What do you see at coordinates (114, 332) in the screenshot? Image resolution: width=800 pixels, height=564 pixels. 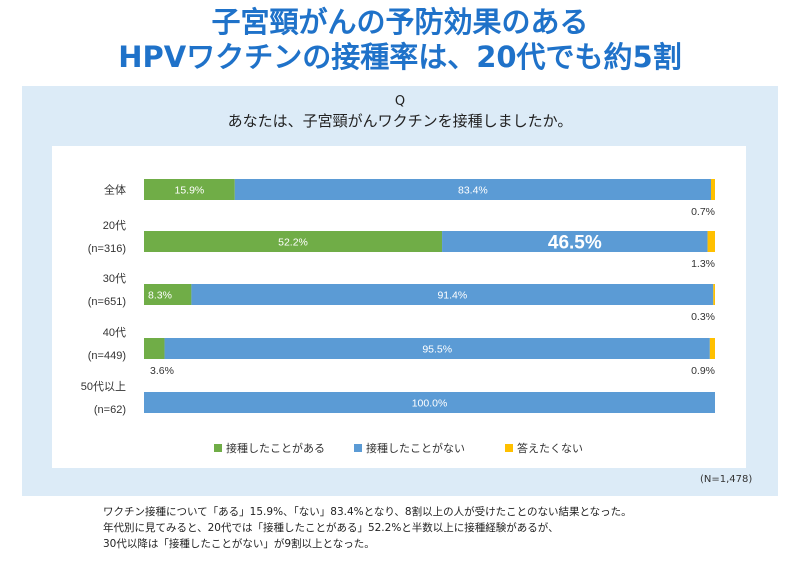 I see `category-label: 40代` at bounding box center [114, 332].